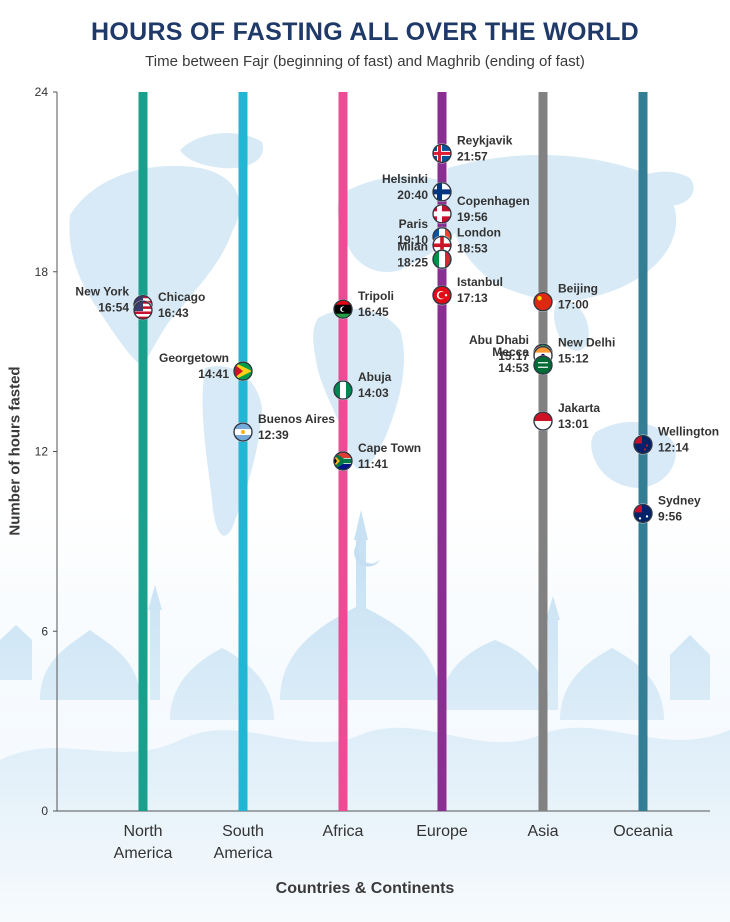 The image size is (730, 922). What do you see at coordinates (586, 343) in the screenshot?
I see `city-label: New Delhi` at bounding box center [586, 343].